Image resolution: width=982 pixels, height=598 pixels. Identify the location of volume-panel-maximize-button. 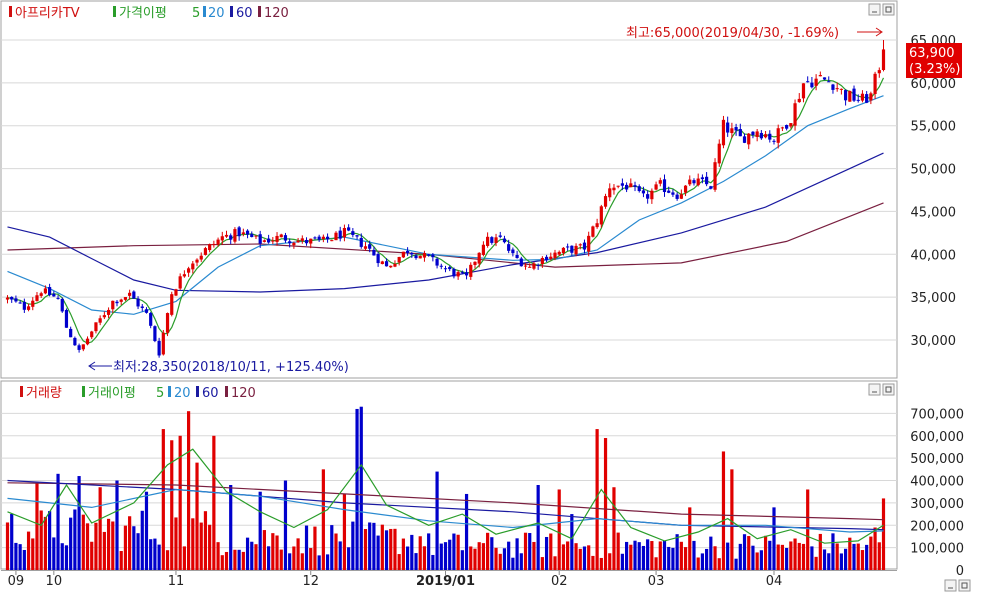
(888, 389).